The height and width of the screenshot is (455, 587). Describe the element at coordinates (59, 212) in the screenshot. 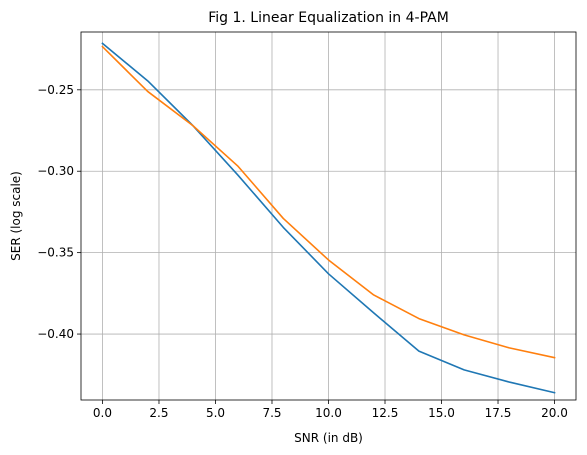

I see `y-axis: −0.25 −0.30 −0.35 −0.40` at that location.